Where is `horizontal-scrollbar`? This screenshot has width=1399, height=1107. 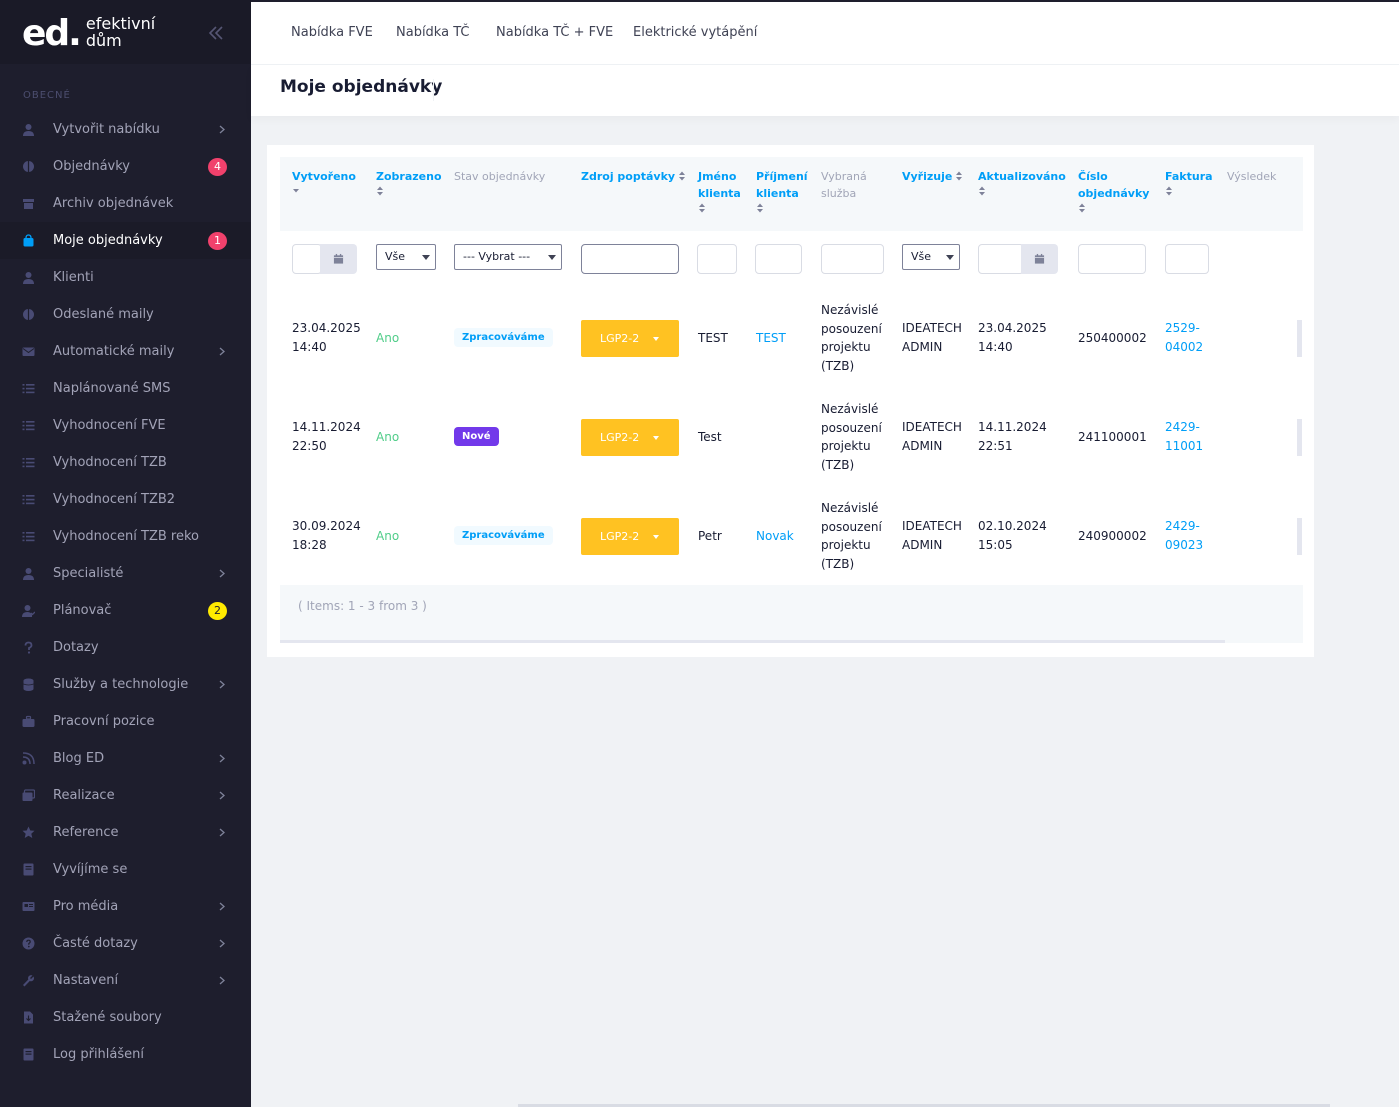
horizontal-scrollbar is located at coordinates (752, 641).